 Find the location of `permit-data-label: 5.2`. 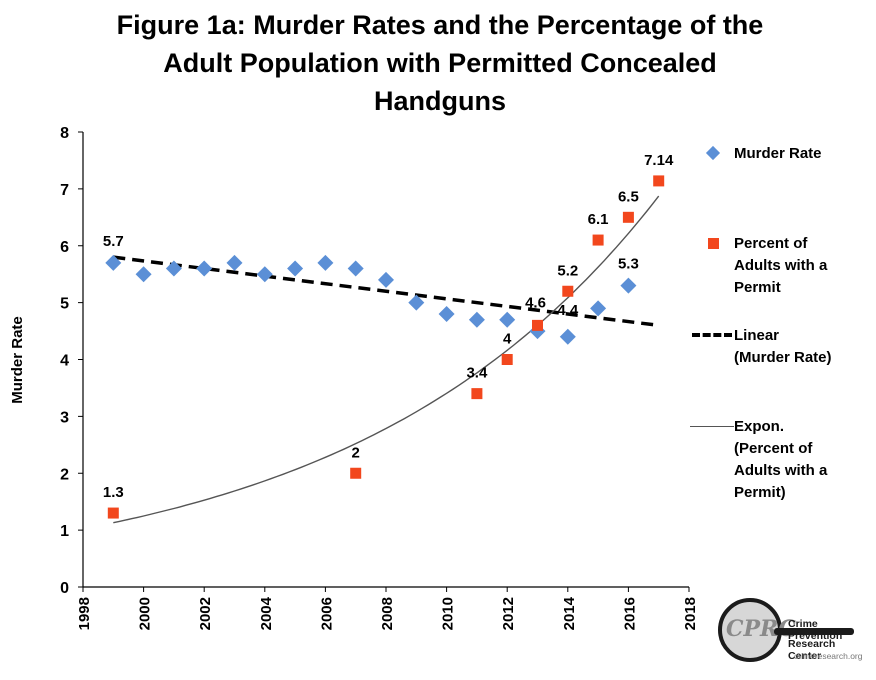

permit-data-label: 5.2 is located at coordinates (567, 270).